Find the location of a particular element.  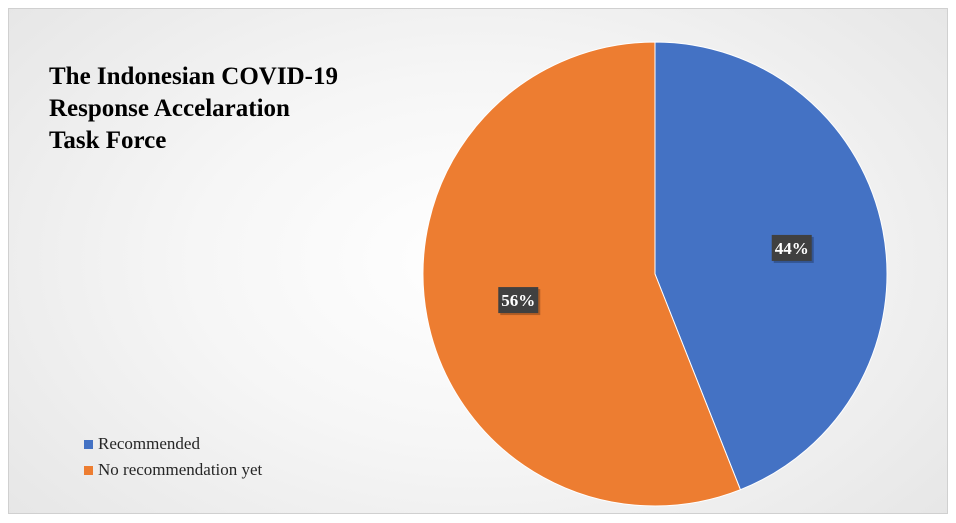

legend-item-no-recommendation-yet: No recommendation yet is located at coordinates (173, 470).